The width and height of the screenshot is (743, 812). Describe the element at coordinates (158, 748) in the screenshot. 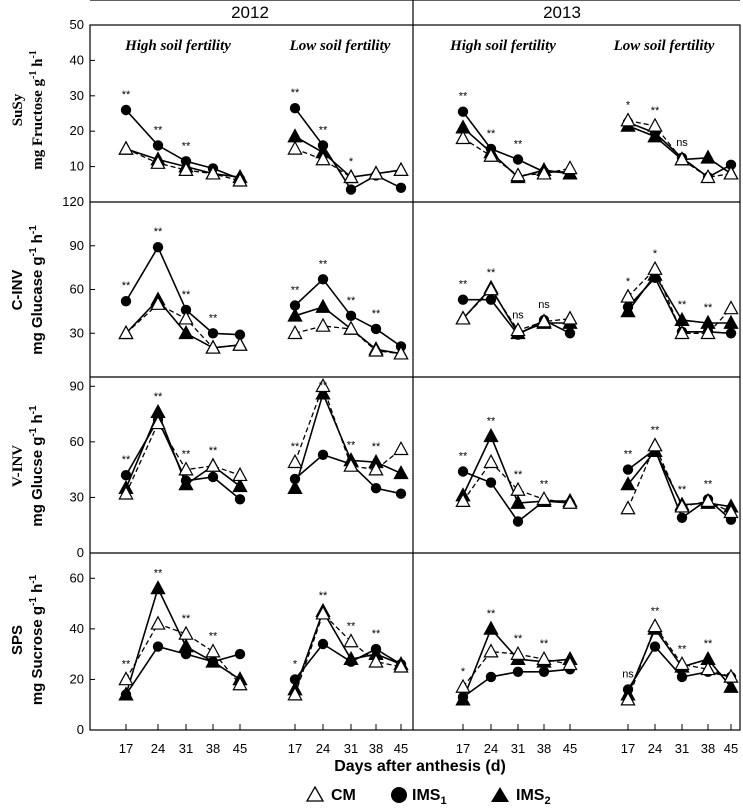

I see `x-tick-label: 24` at that location.